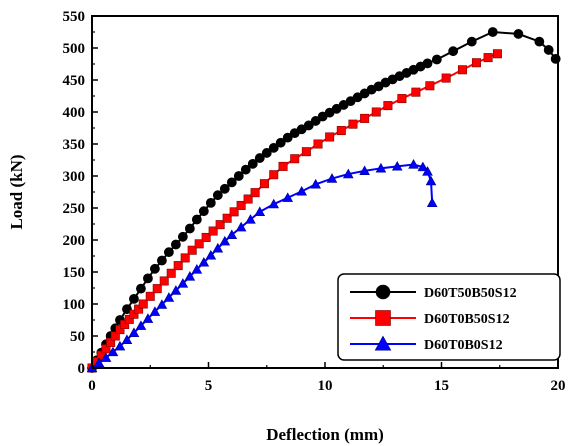  What do you see at coordinates (467, 319) in the screenshot?
I see `legend-label: D60T0B50S12` at bounding box center [467, 319].